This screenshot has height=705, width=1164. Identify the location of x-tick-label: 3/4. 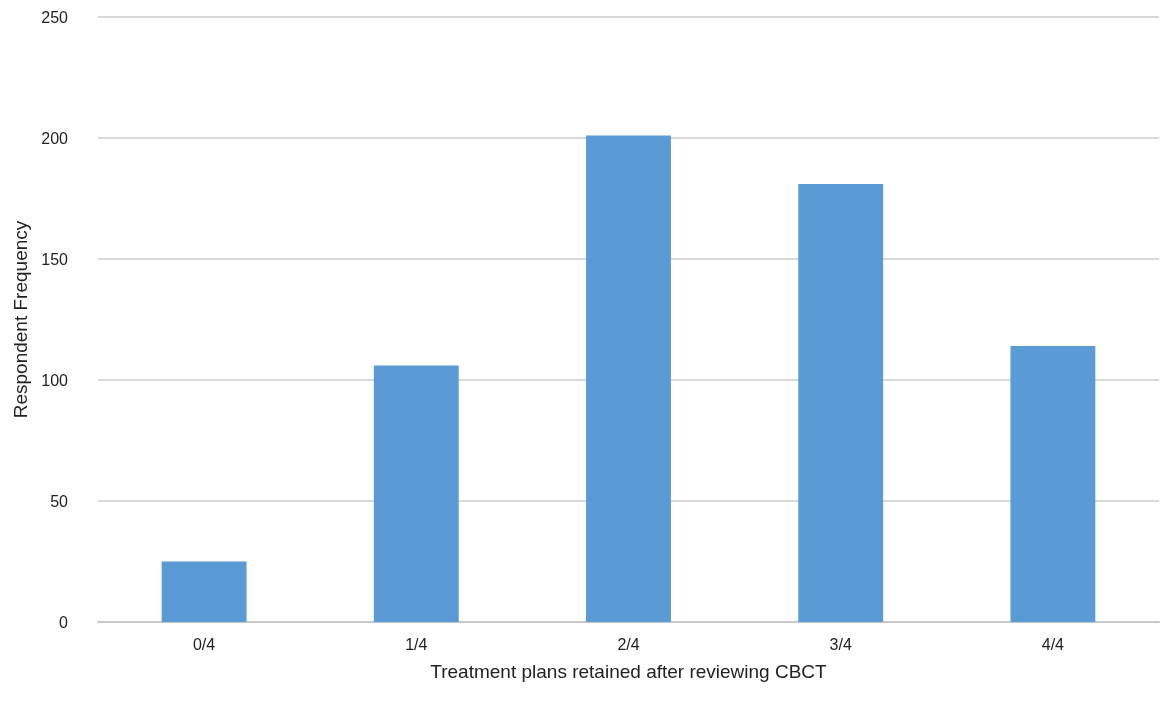
(840, 644).